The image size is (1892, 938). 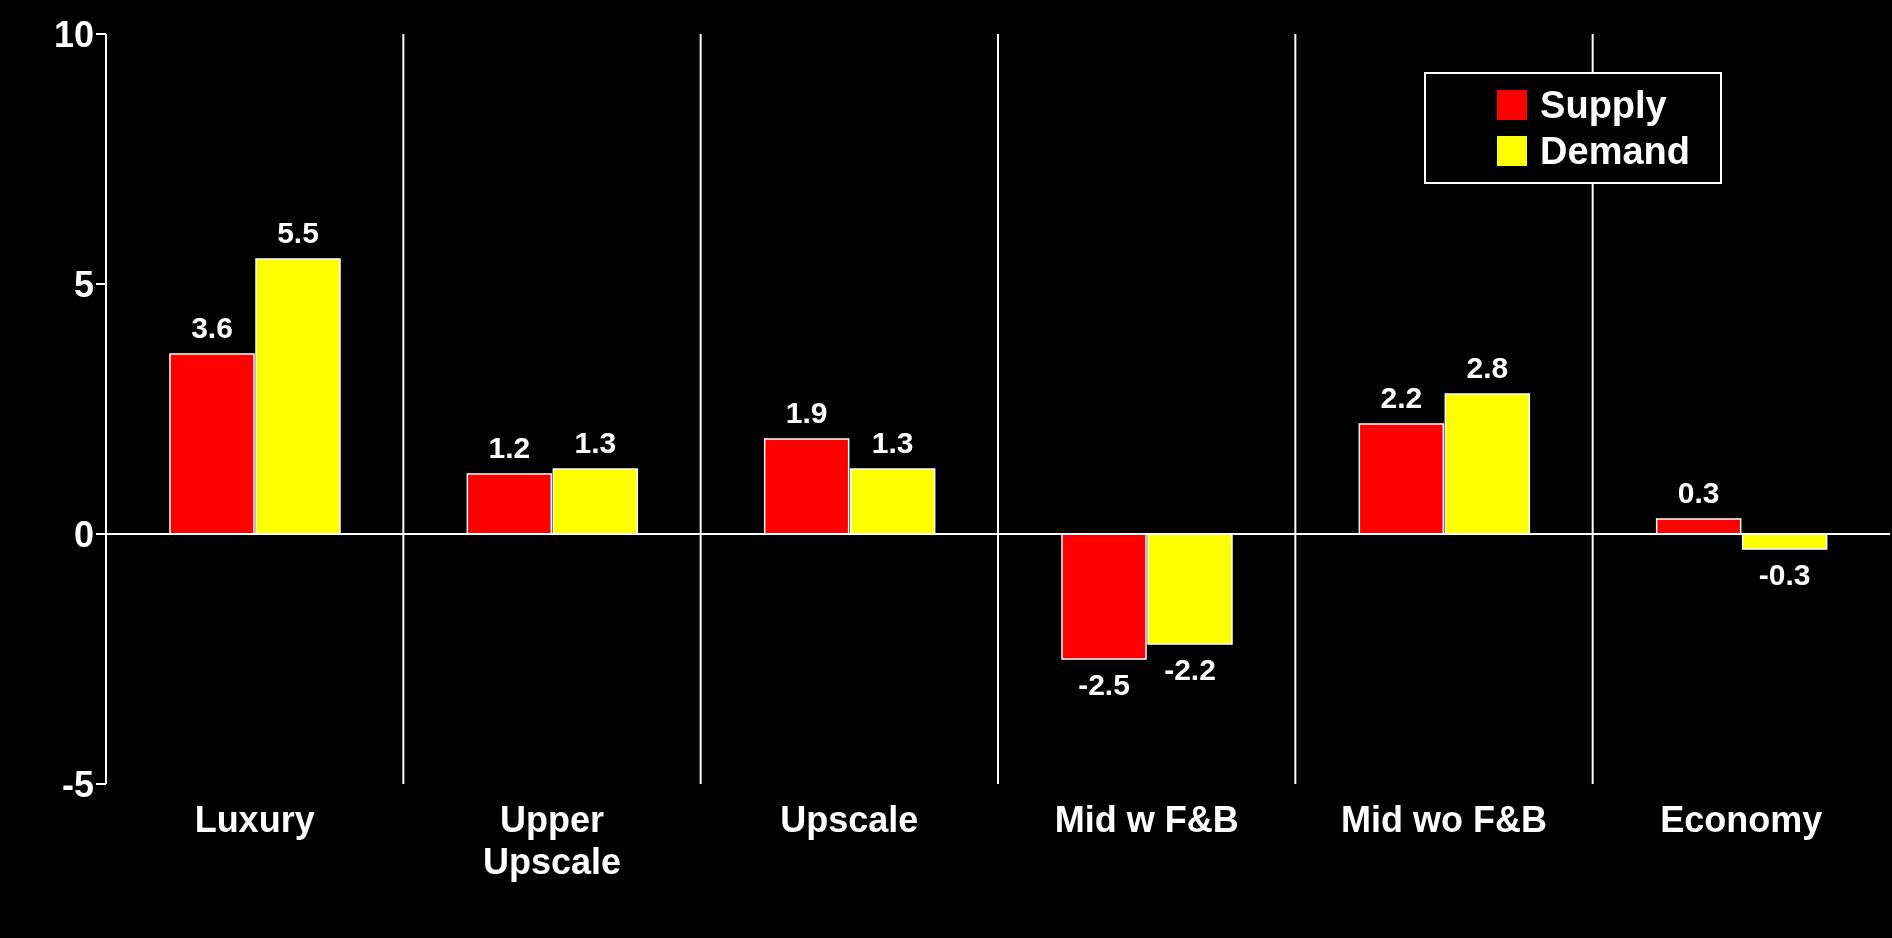 I want to click on legend-label: Supply, so click(x=1603, y=105).